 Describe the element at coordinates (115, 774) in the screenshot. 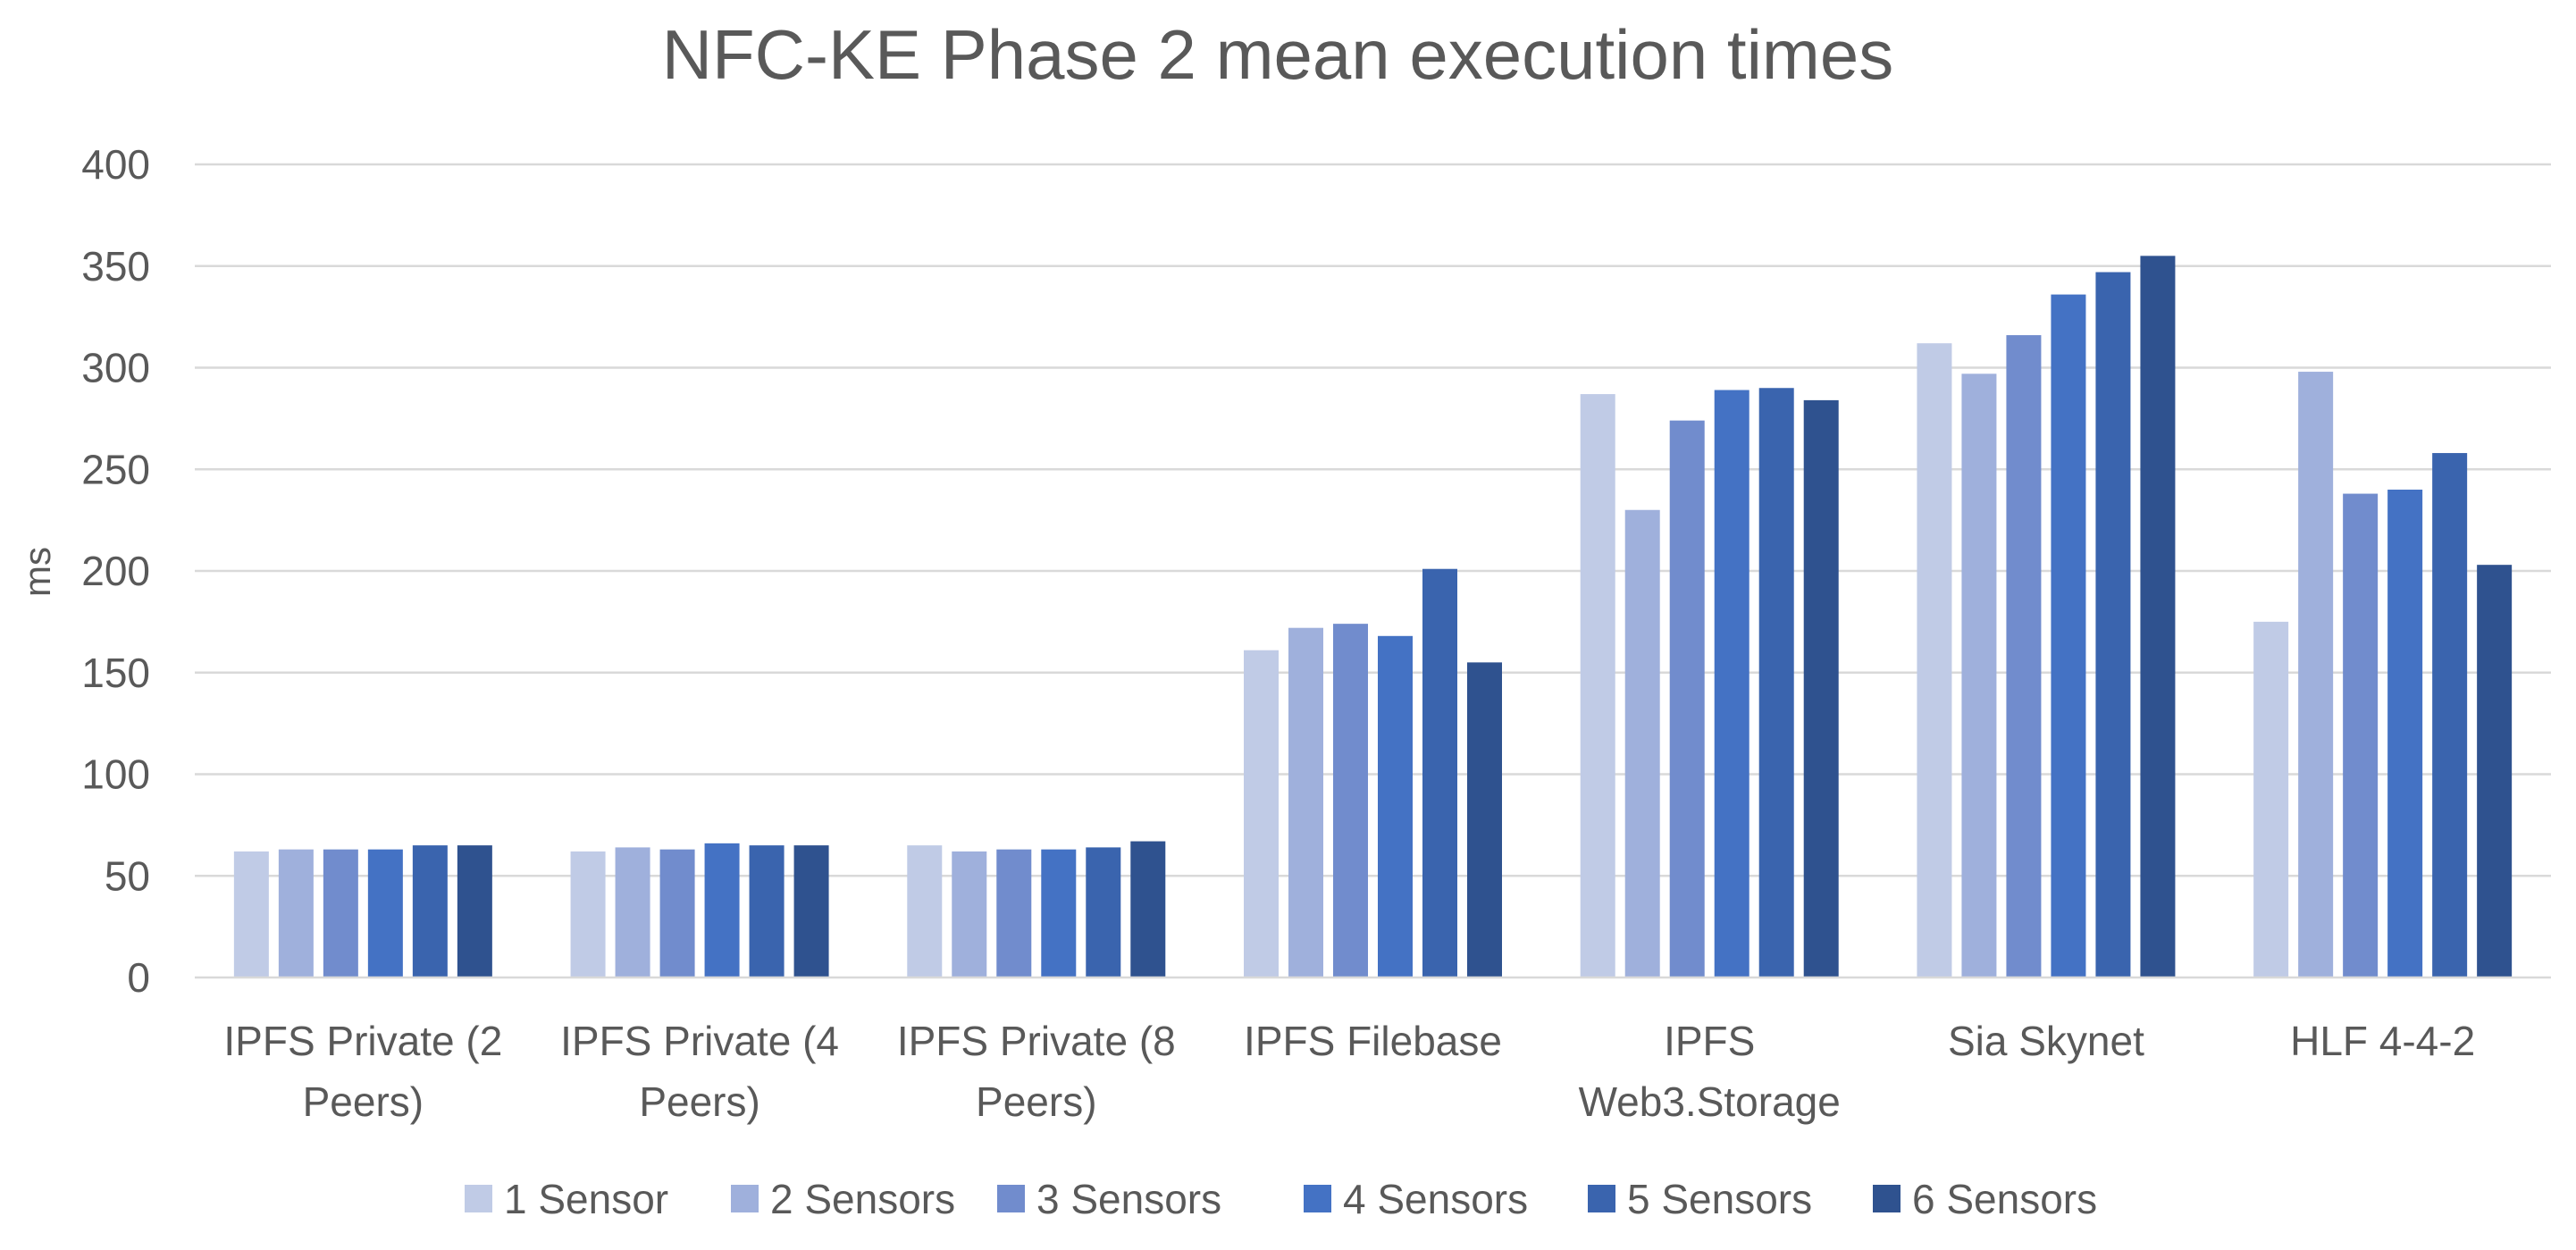

I see `y-tick-label-100: 100` at that location.